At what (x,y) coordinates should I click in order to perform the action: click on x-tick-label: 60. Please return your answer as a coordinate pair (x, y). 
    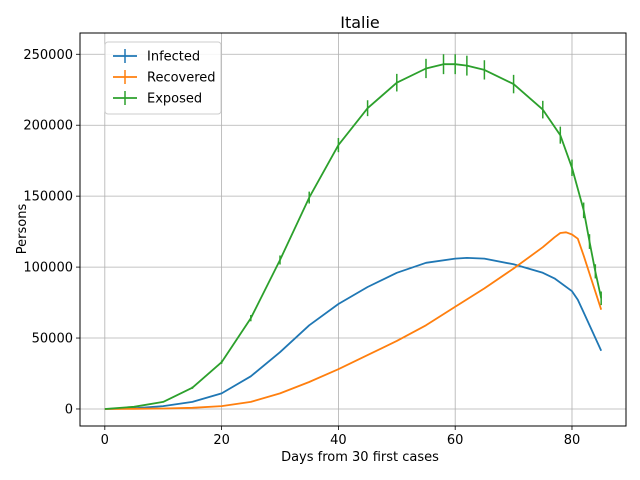
    Looking at the image, I should click on (455, 440).